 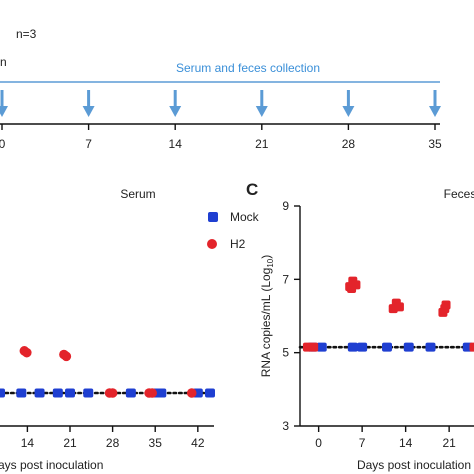 I want to click on x-tick-label: 0, so click(x=318, y=443).